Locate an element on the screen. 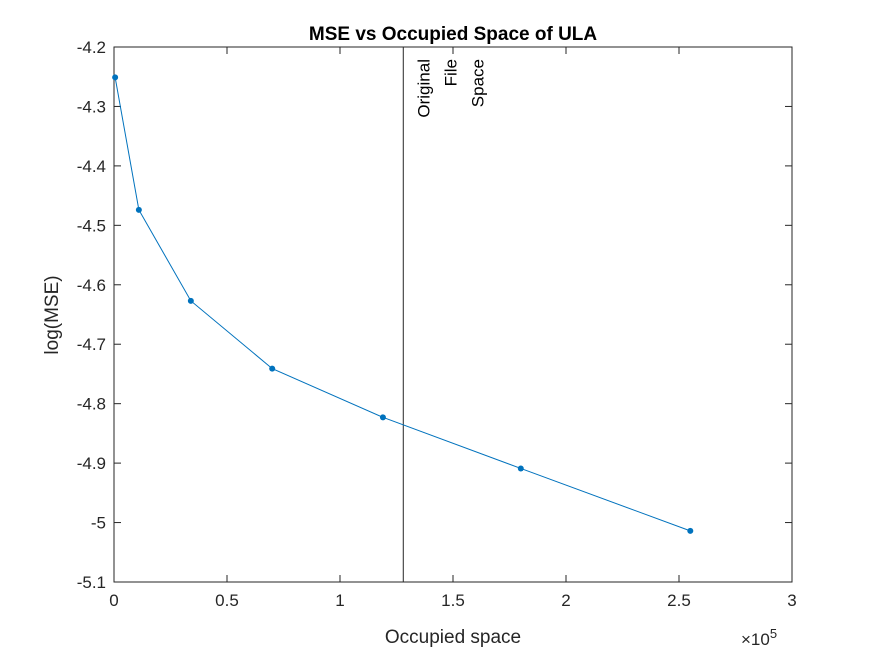 This screenshot has width=875, height=656. y-tick-label: -4.9 is located at coordinates (91, 463).